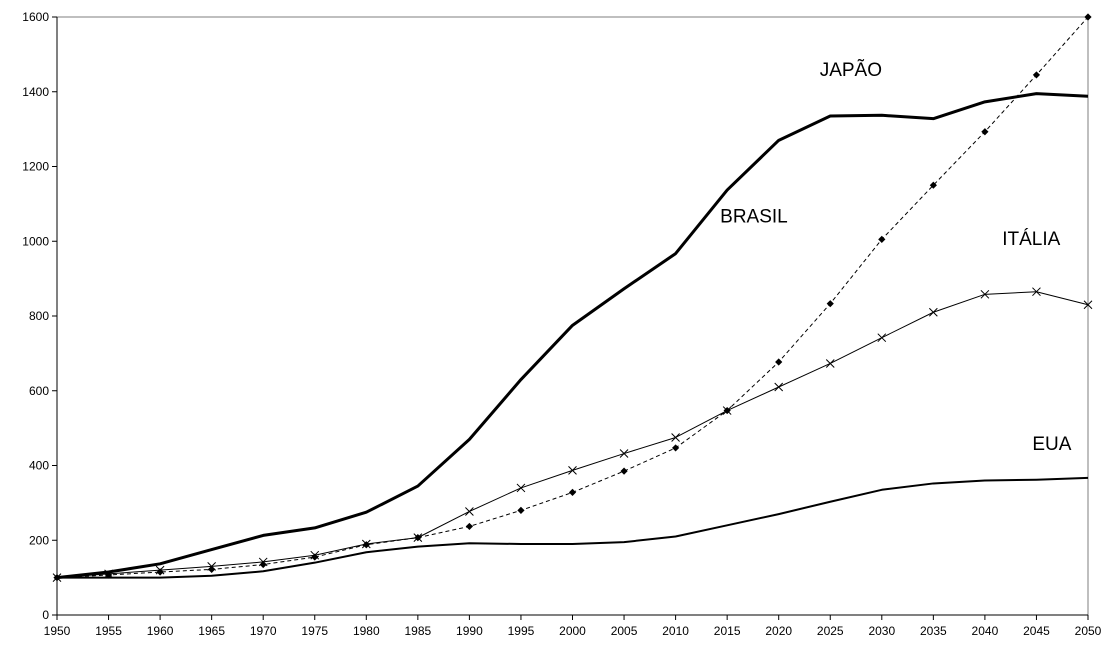 This screenshot has height=648, width=1111. I want to click on series-label: ITÁLIA, so click(1031, 239).